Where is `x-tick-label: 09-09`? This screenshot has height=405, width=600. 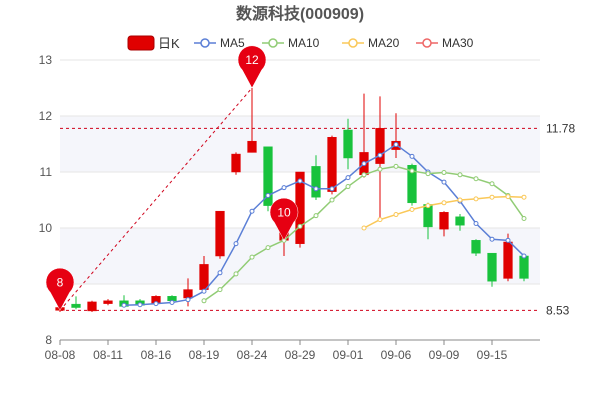 x-tick-label: 09-09 is located at coordinates (444, 355).